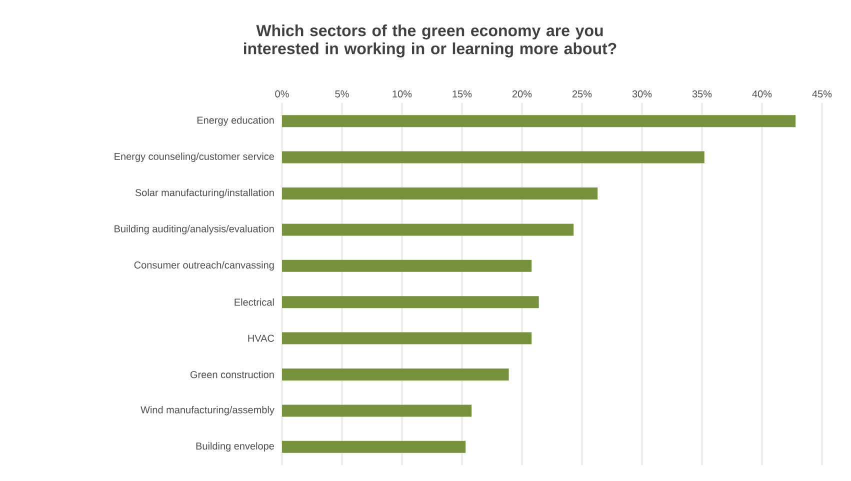 This screenshot has height=481, width=851. What do you see at coordinates (204, 266) in the screenshot?
I see `y-tick-label: Consumer outreach/canvassing` at bounding box center [204, 266].